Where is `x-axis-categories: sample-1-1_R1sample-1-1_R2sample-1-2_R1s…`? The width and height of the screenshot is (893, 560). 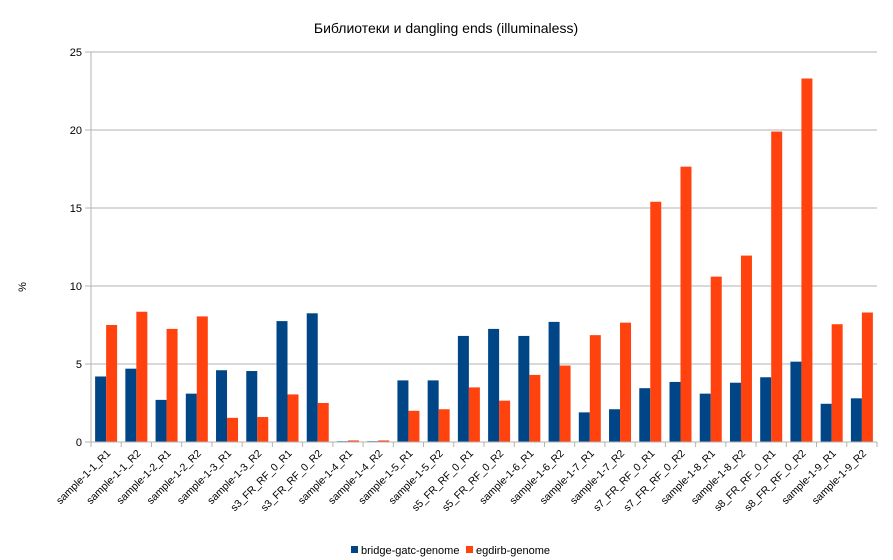
x-axis-categories: sample-1-1_R1sample-1-1_R2sample-1-2_R1s… is located at coordinates (461, 481).